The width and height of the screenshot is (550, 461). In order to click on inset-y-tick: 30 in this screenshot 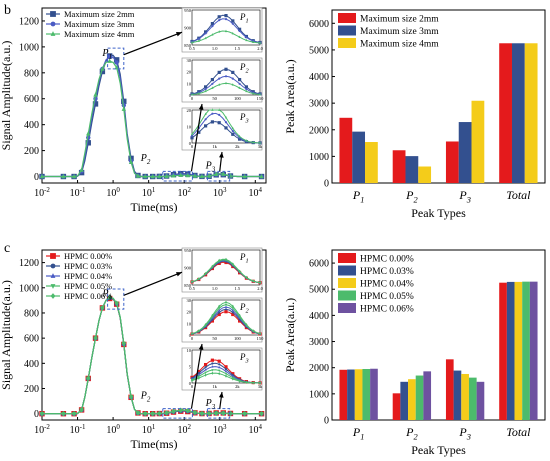, I will do `click(189, 60)`.